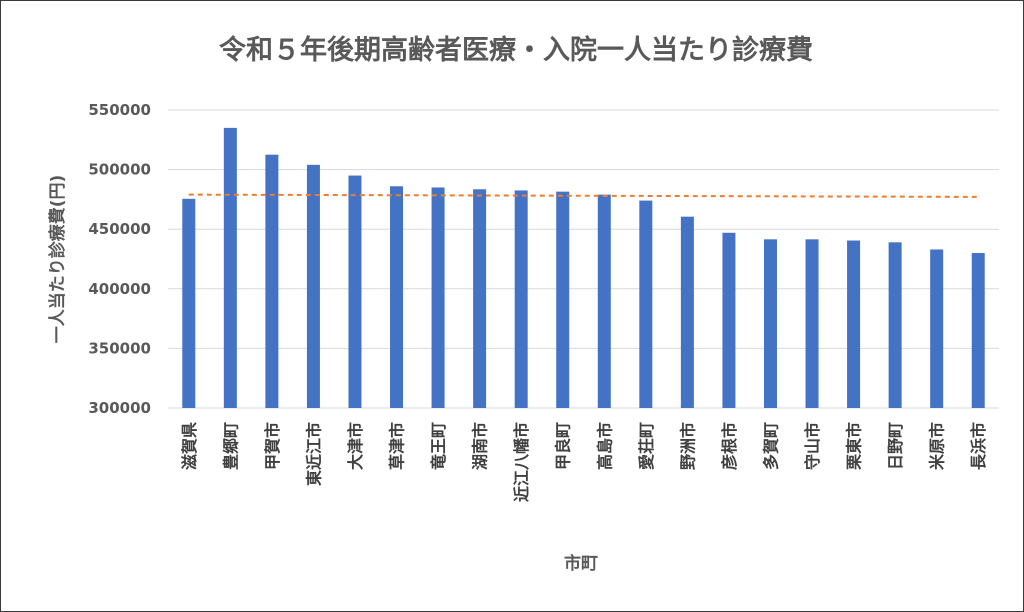  What do you see at coordinates (812, 446) in the screenshot?
I see `x-category-label: 守山市` at bounding box center [812, 446].